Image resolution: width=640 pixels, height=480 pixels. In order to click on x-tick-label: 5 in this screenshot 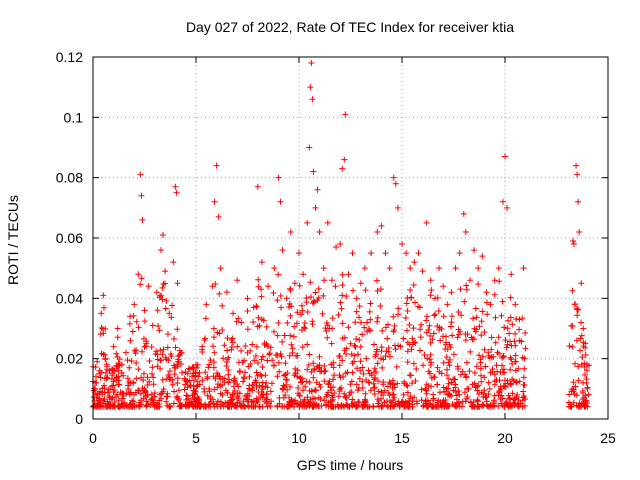, I will do `click(196, 438)`.